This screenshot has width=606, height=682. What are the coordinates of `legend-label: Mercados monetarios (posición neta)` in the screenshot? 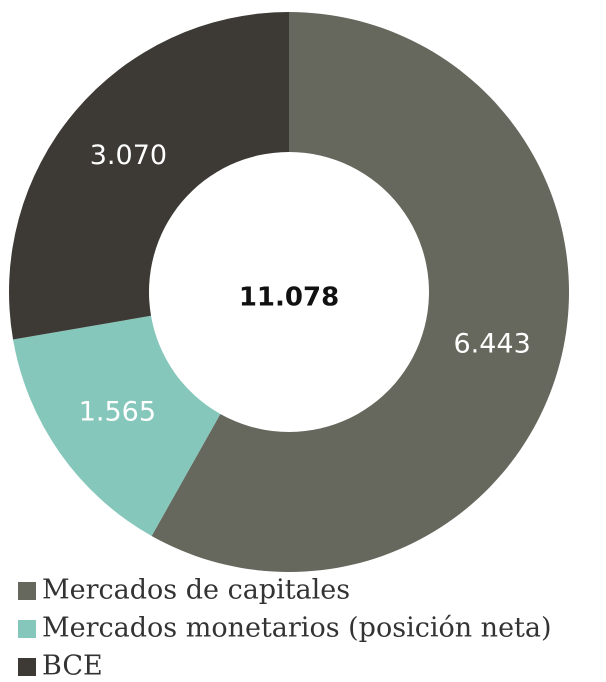 It's located at (297, 628).